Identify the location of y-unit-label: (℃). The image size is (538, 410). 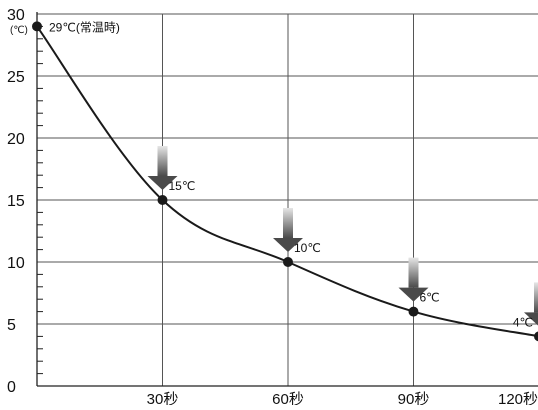
(19, 30).